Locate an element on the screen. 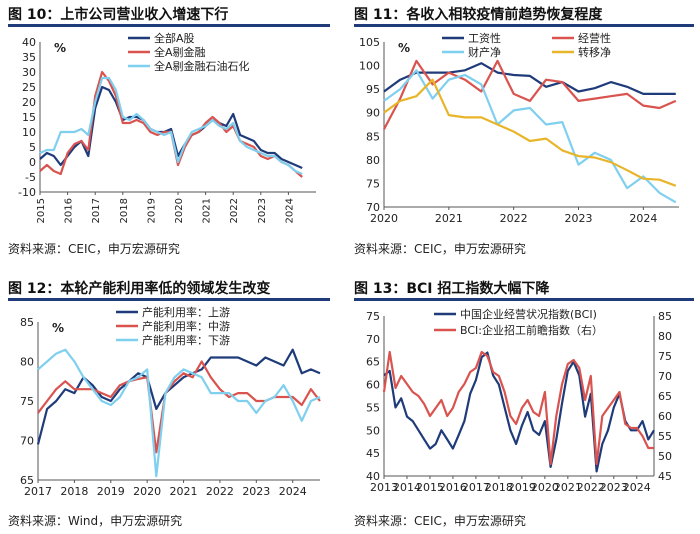  y2-tick-label: 80 is located at coordinates (665, 336).